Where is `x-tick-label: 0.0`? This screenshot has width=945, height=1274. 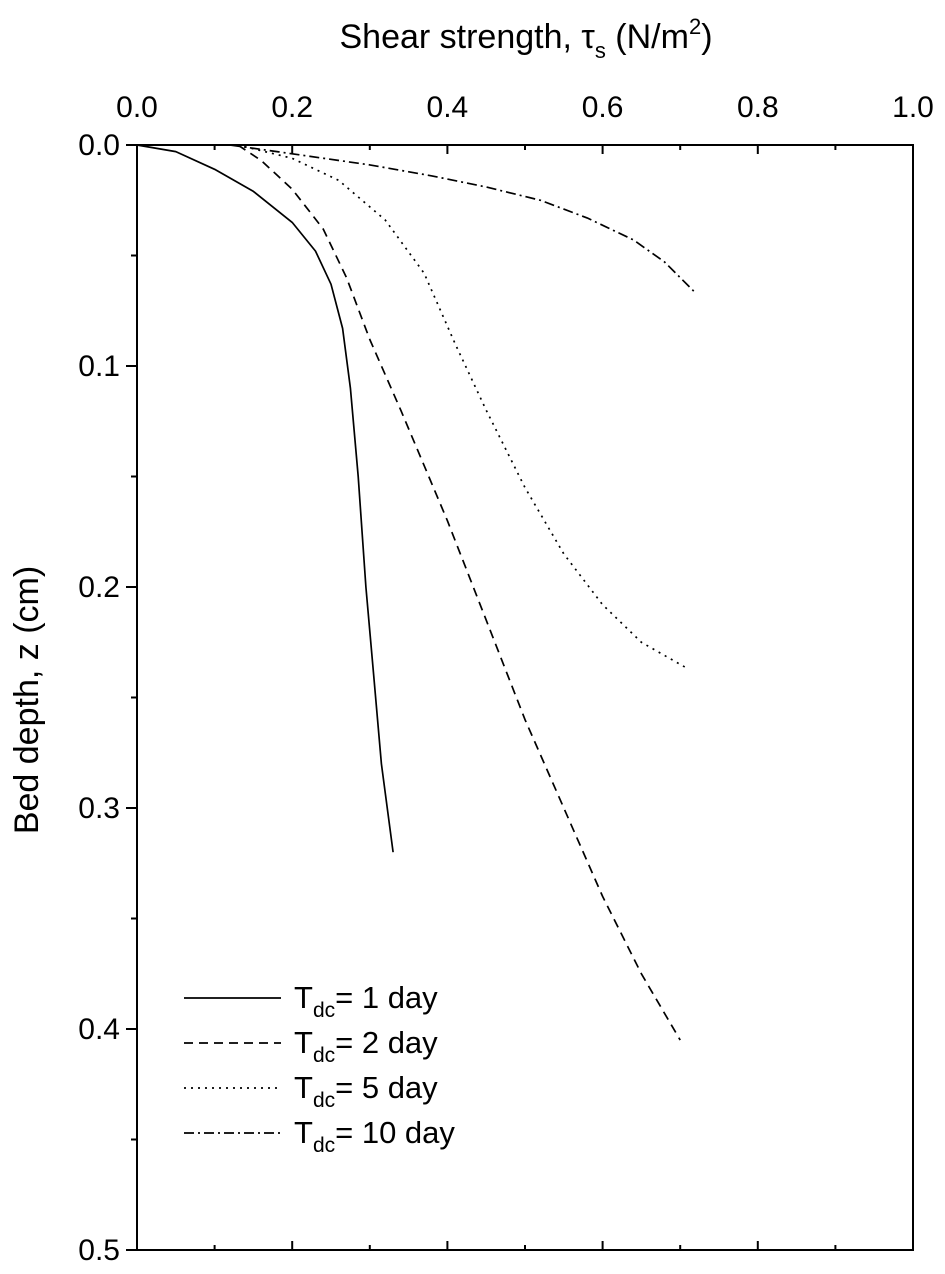 x-tick-label: 0.0 is located at coordinates (137, 107).